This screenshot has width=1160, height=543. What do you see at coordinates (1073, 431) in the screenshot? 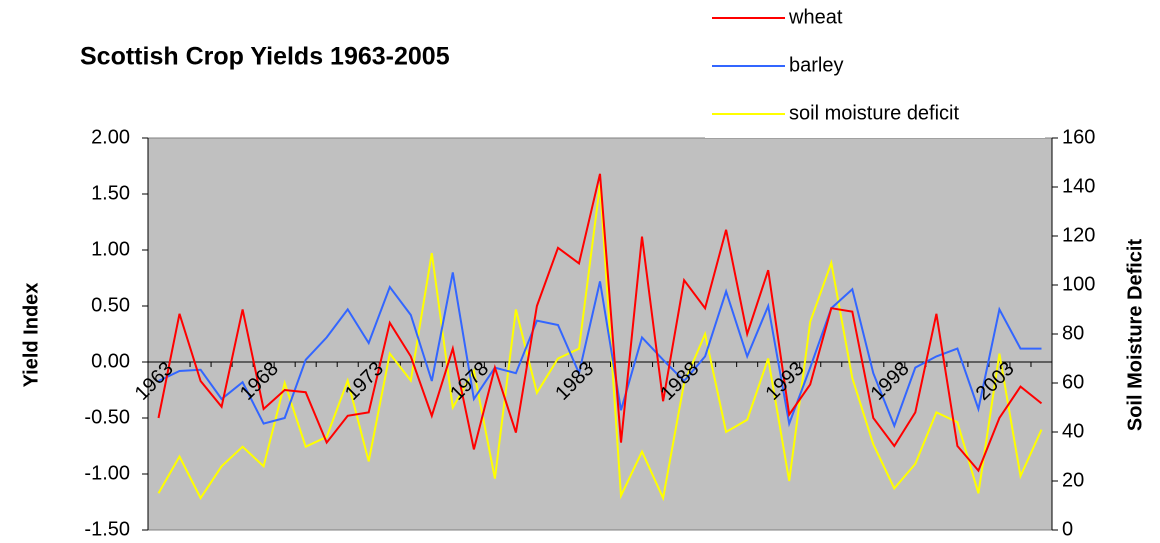
I see `y2-tick-label: 40` at bounding box center [1073, 431].